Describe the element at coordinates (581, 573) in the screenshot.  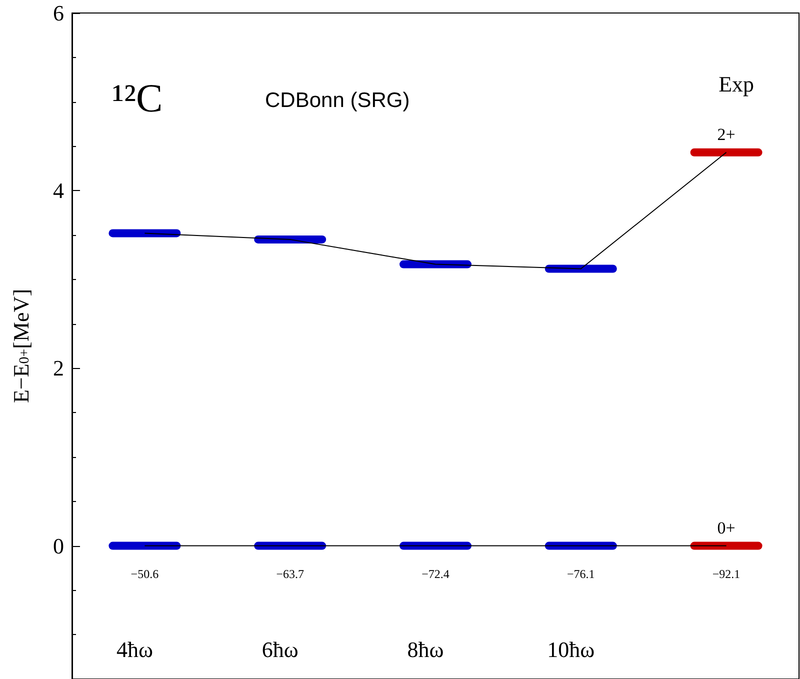
I see `annotation: −76.1` at that location.